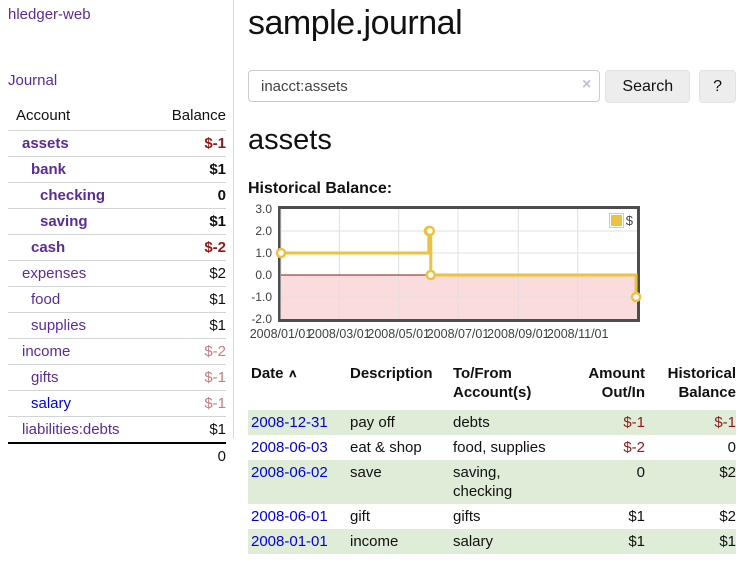  Describe the element at coordinates (289, 447) in the screenshot. I see `transaction-date-link: 2008-06-03` at that location.